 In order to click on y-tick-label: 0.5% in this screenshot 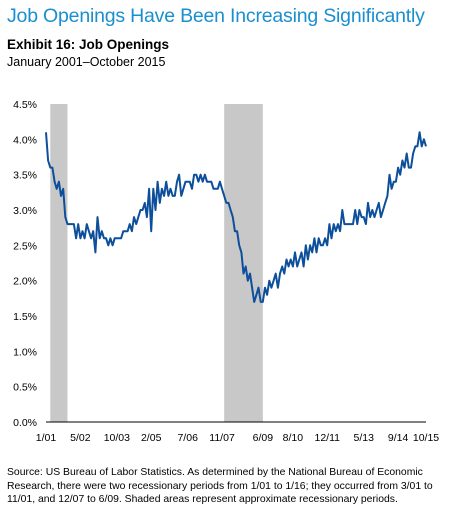, I will do `click(25, 388)`.